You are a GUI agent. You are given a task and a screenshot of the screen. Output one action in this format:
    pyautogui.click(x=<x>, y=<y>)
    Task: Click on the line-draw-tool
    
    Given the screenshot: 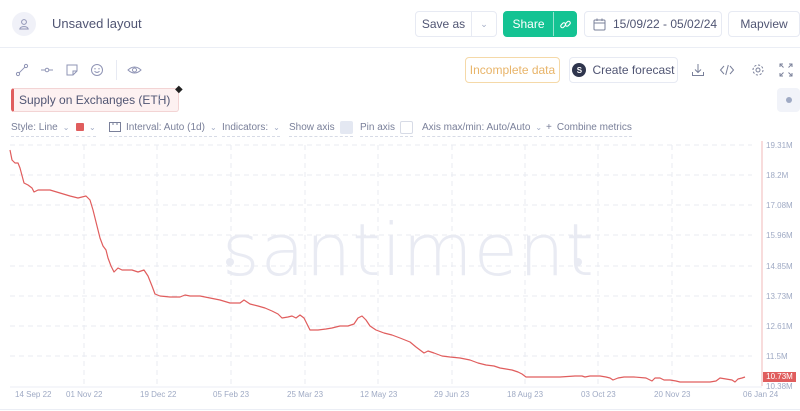 What is the action you would take?
    pyautogui.click(x=22, y=70)
    